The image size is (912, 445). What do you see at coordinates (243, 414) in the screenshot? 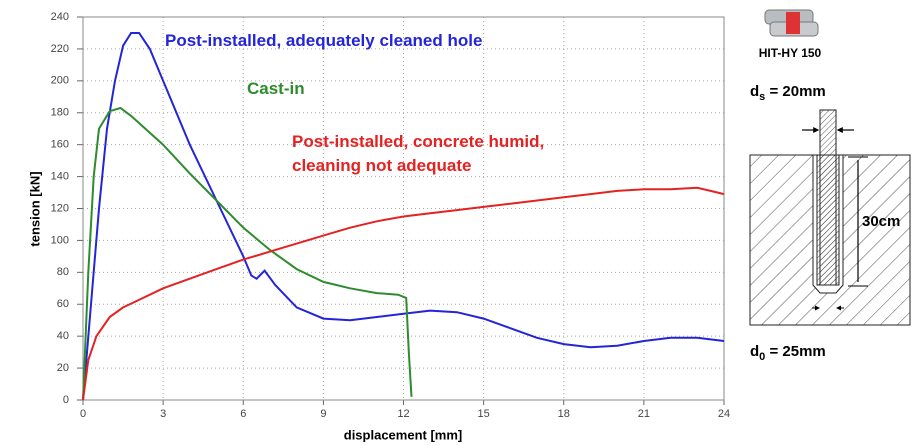
I see `x-tick-label: 6` at bounding box center [243, 414].